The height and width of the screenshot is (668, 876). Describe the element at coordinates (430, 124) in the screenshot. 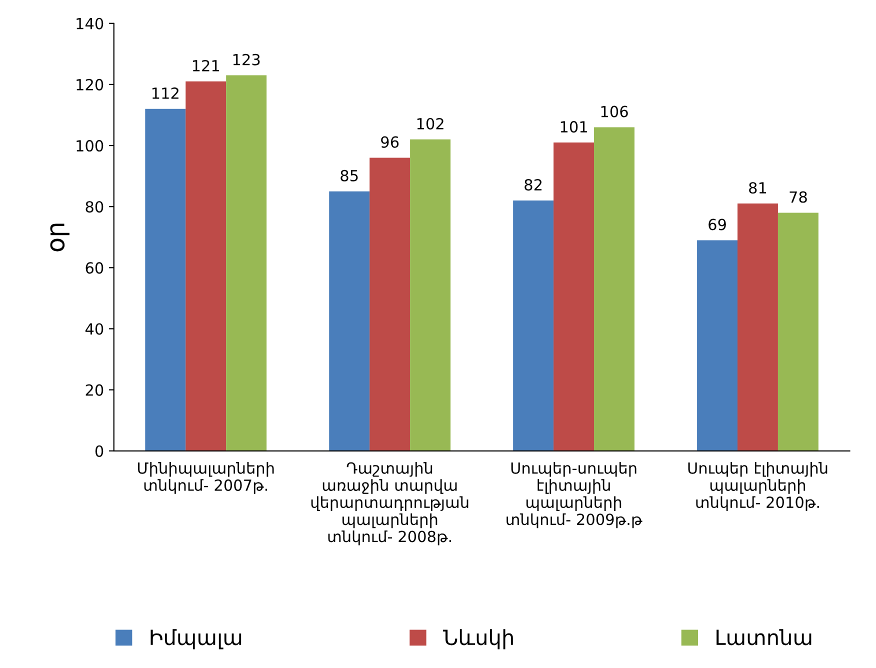

I see `data-label: 102` at that location.